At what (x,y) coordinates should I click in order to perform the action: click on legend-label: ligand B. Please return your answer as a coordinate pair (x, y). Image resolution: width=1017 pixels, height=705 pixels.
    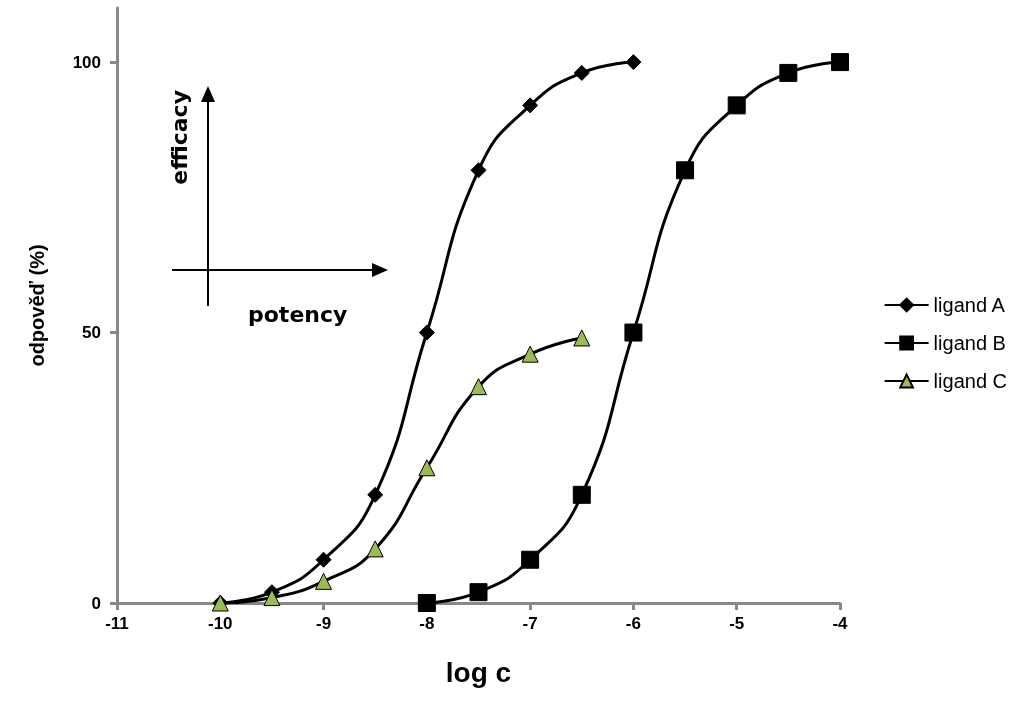
    Looking at the image, I should click on (969, 343).